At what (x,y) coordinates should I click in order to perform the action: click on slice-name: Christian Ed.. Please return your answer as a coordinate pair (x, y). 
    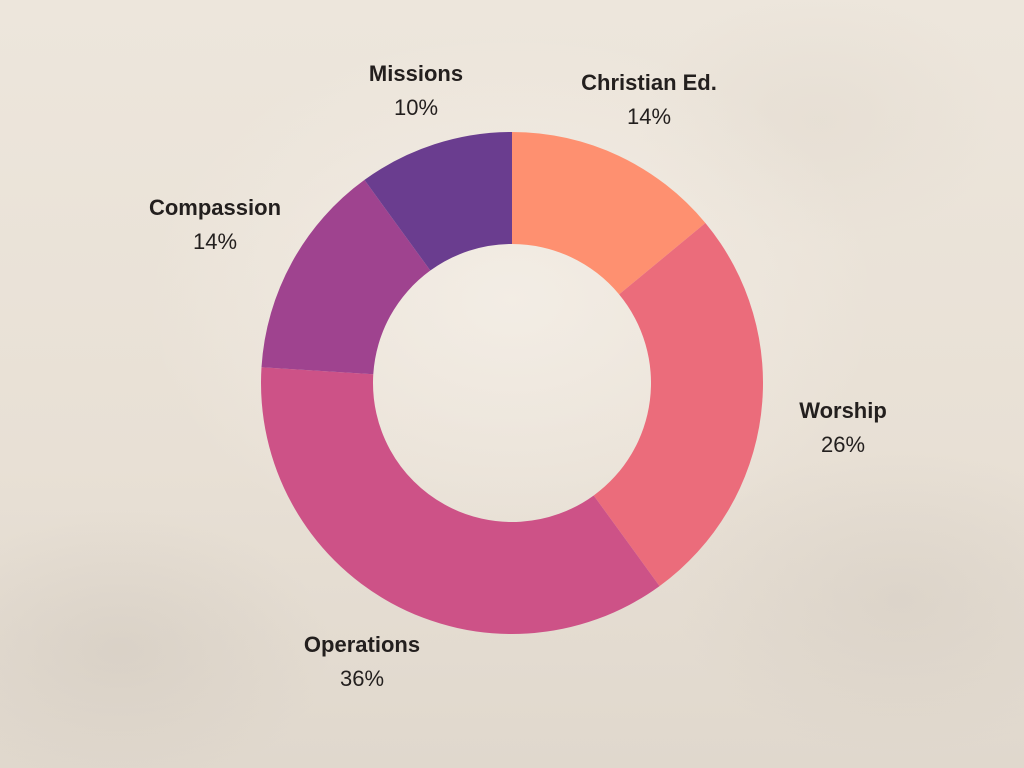
    Looking at the image, I should click on (649, 82).